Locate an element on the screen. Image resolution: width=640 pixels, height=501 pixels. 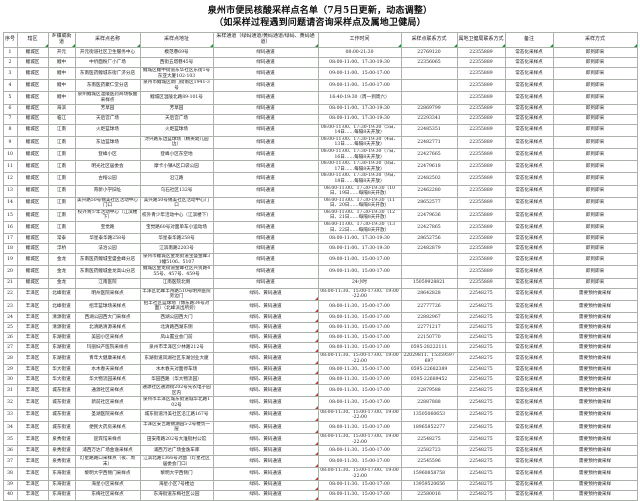
table-cell: 浦西万达广场金逸车库 is located at coordinates (176, 451).